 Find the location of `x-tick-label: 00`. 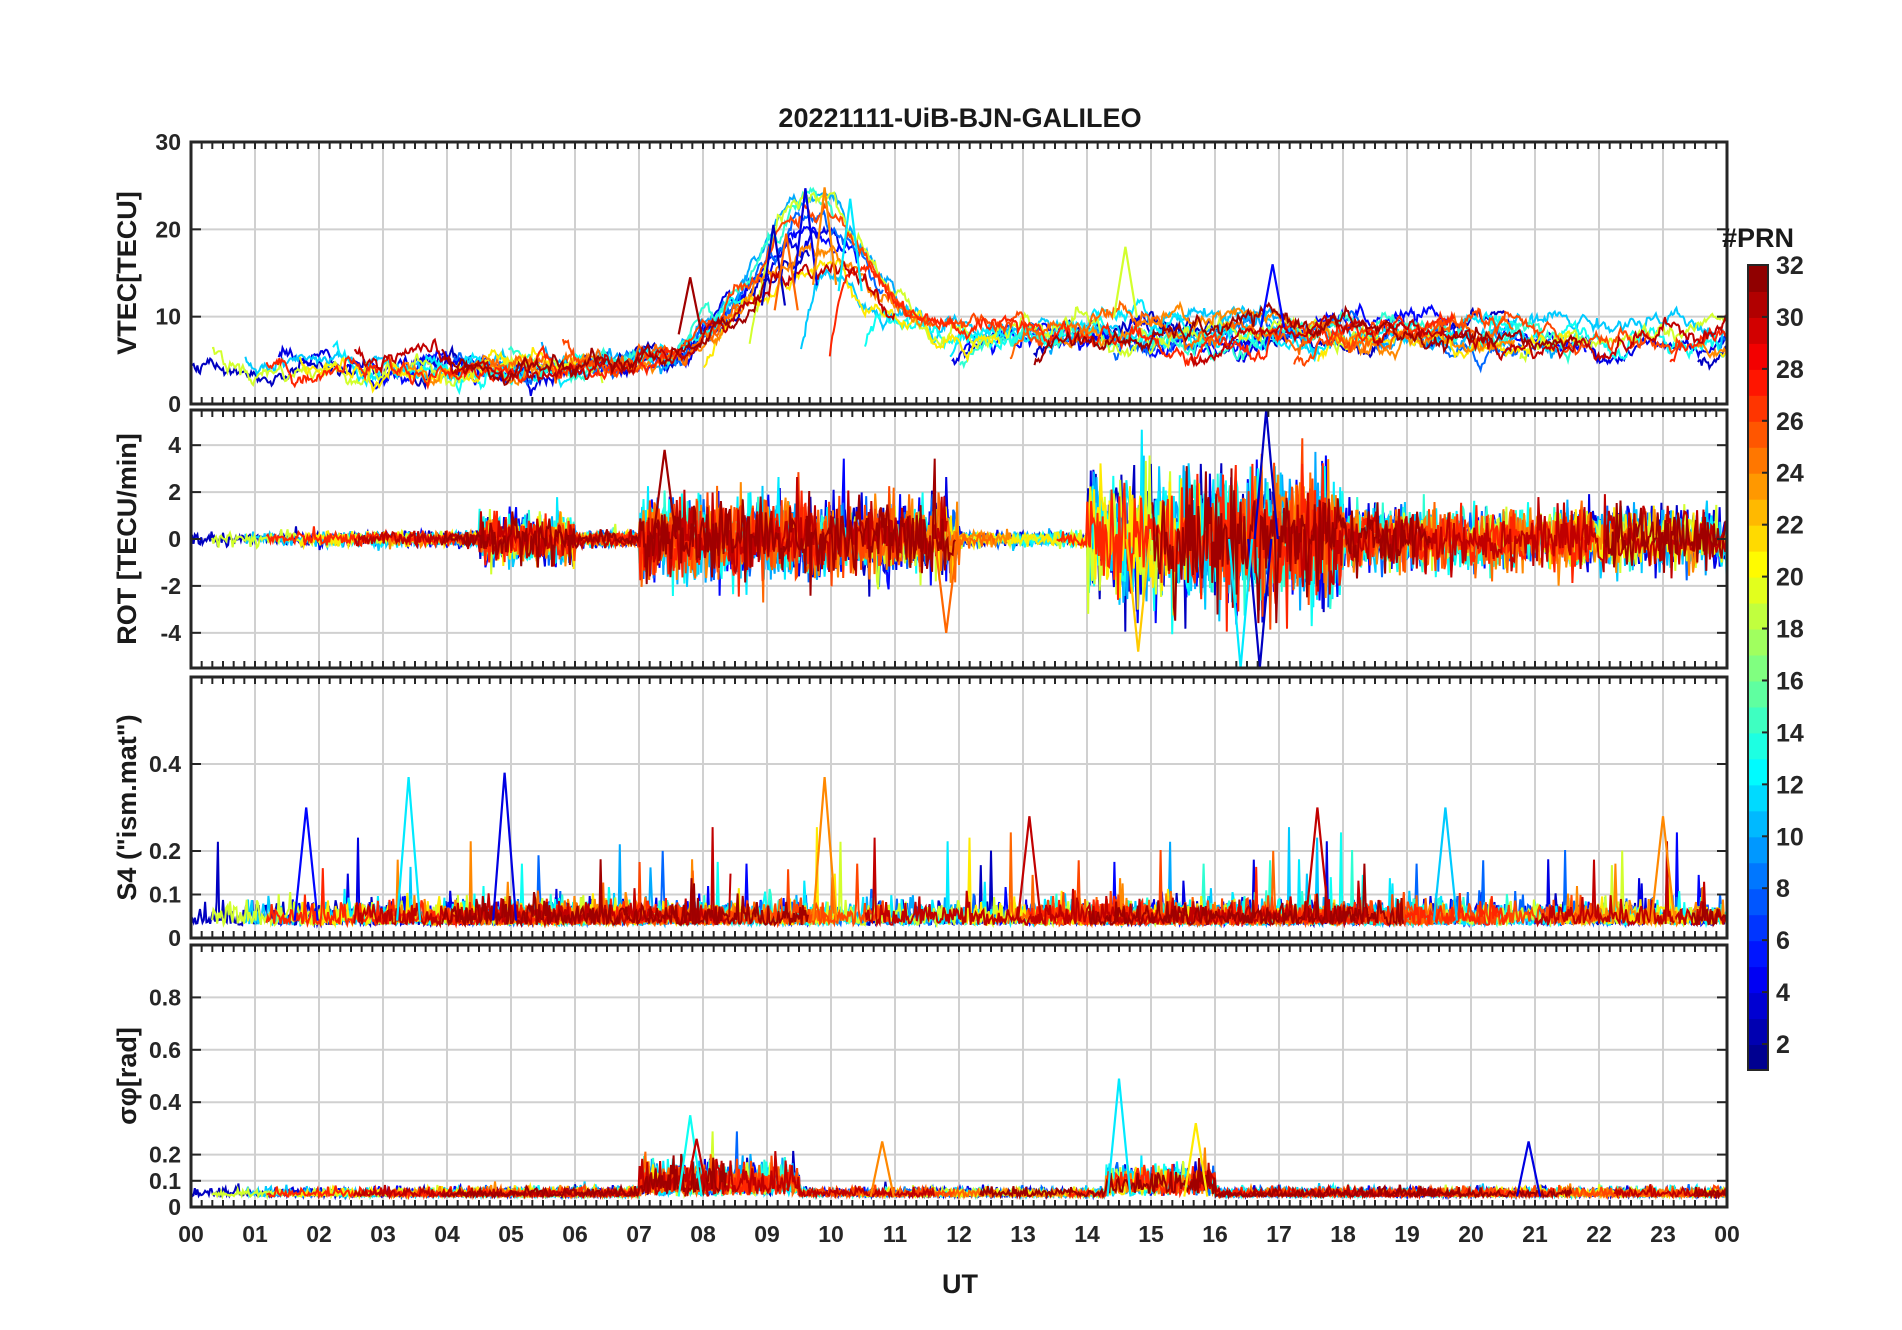

x-tick-label: 00 is located at coordinates (191, 1234).